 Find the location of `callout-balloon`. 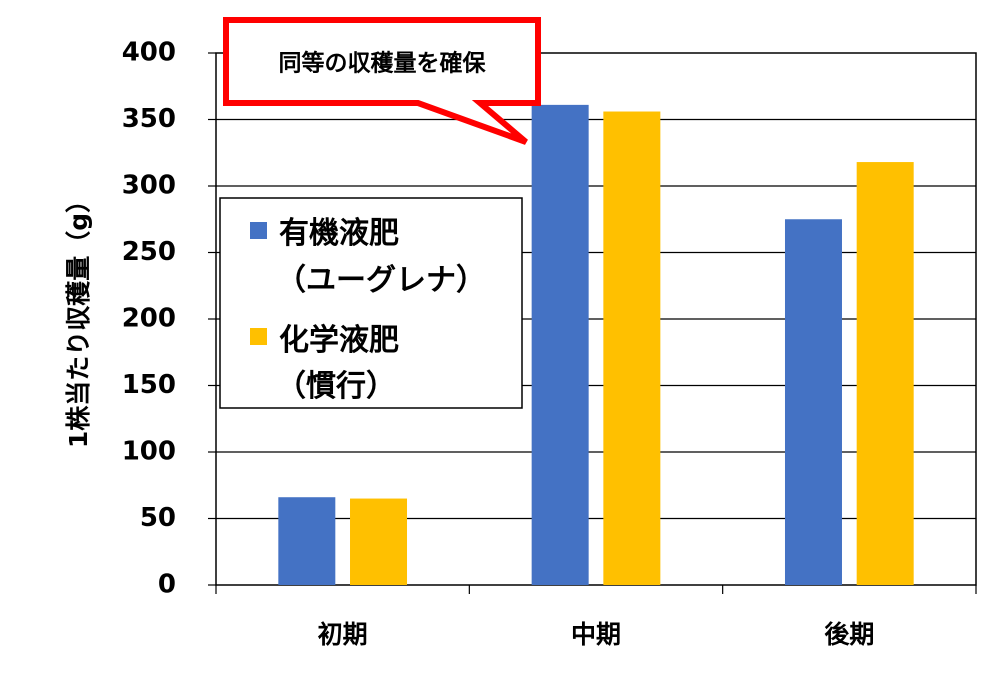

callout-balloon is located at coordinates (382, 81).